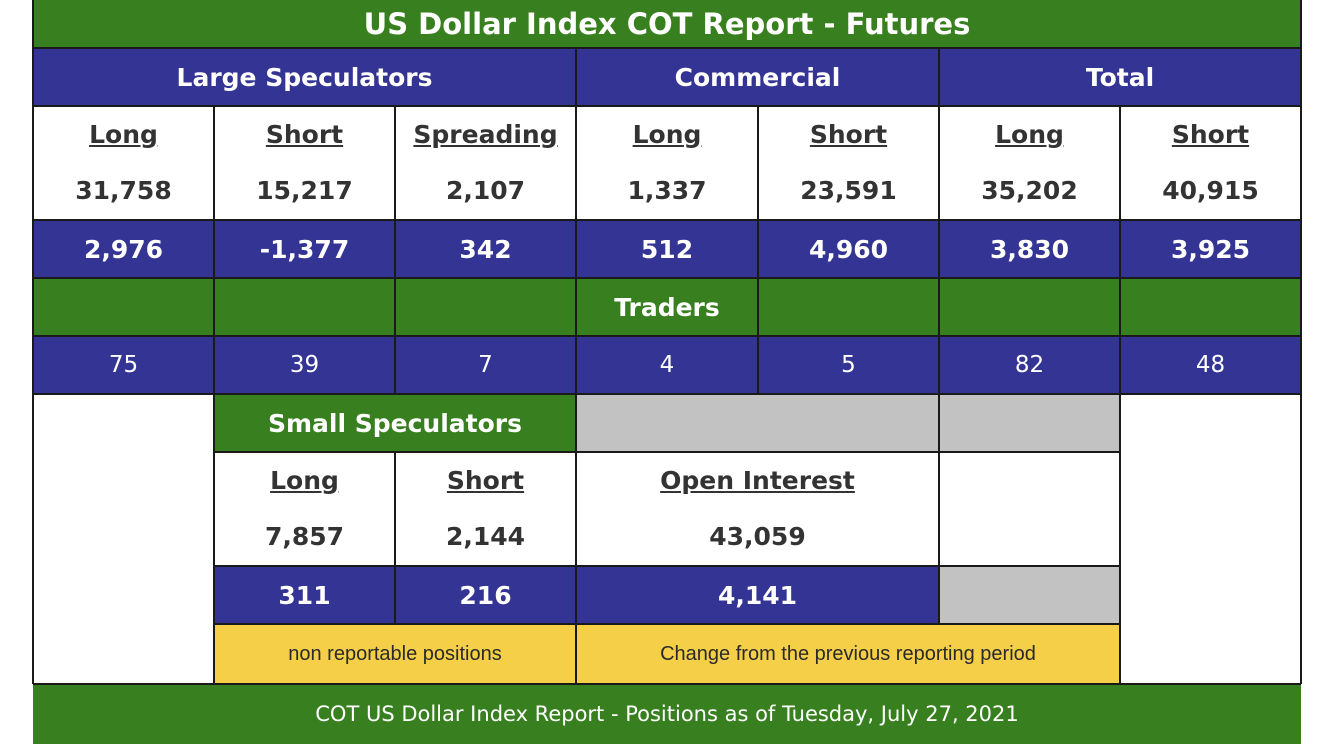 This screenshot has width=1334, height=750. What do you see at coordinates (304, 249) in the screenshot?
I see `change-cell: -1,377` at bounding box center [304, 249].